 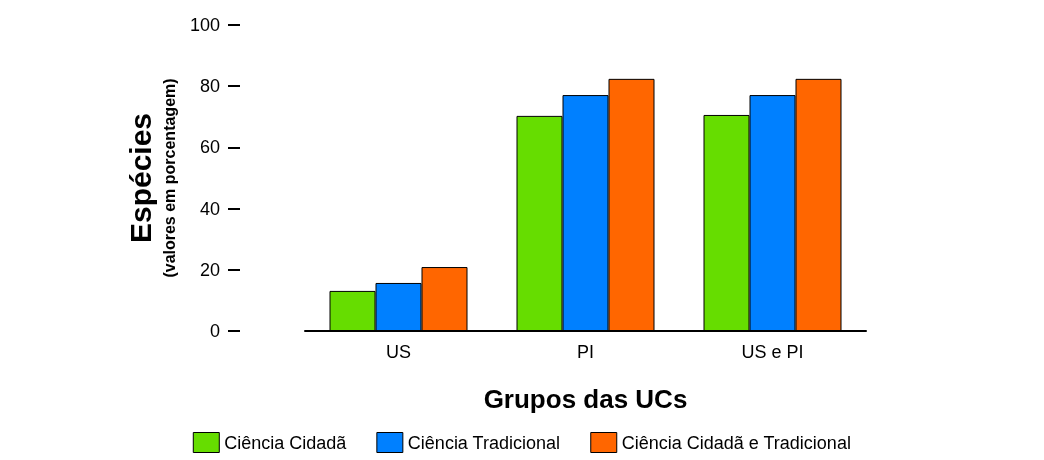 I want to click on legend-label: Ciência Tradicional, so click(x=483, y=442).